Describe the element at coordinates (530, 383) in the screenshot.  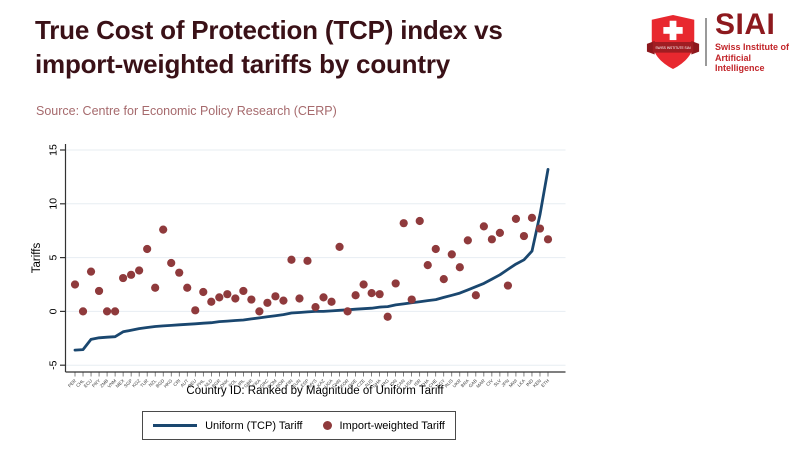
I see `x-tick-label: IND` at that location.